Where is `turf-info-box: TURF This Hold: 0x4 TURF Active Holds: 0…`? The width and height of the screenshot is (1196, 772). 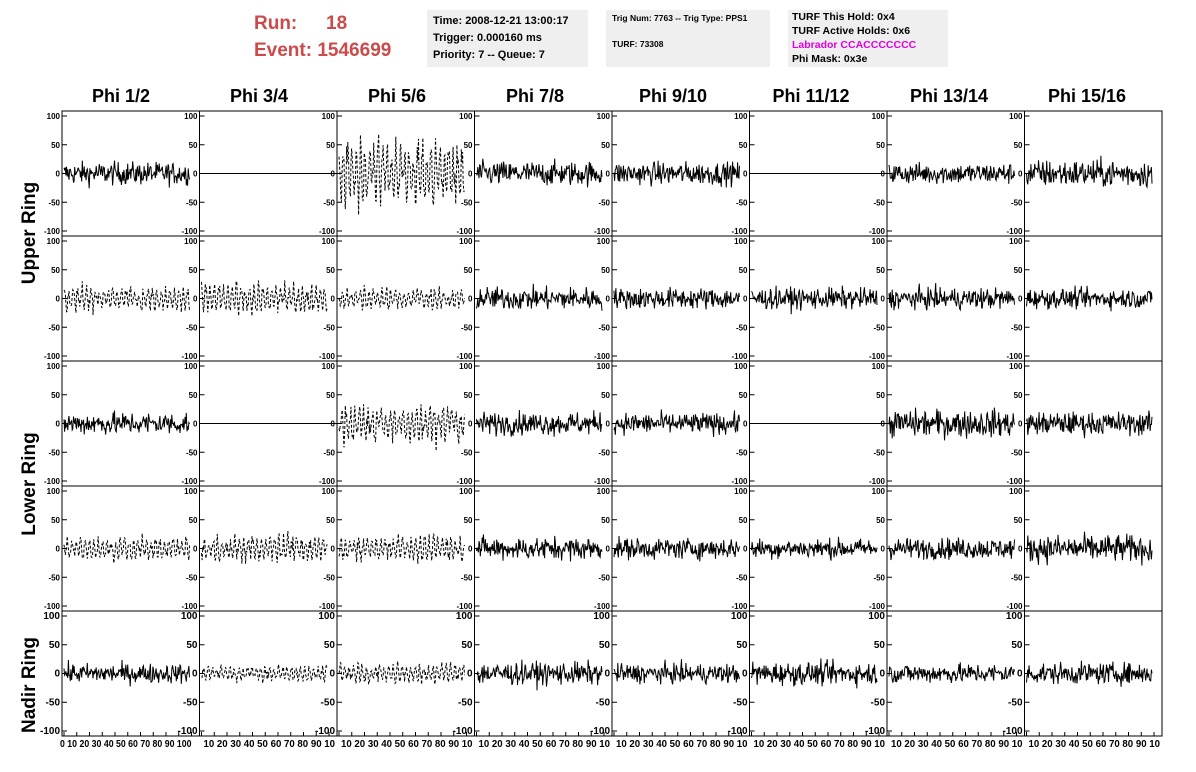 turf-info-box: TURF This Hold: 0x4 TURF Active Holds: 0… is located at coordinates (868, 38).